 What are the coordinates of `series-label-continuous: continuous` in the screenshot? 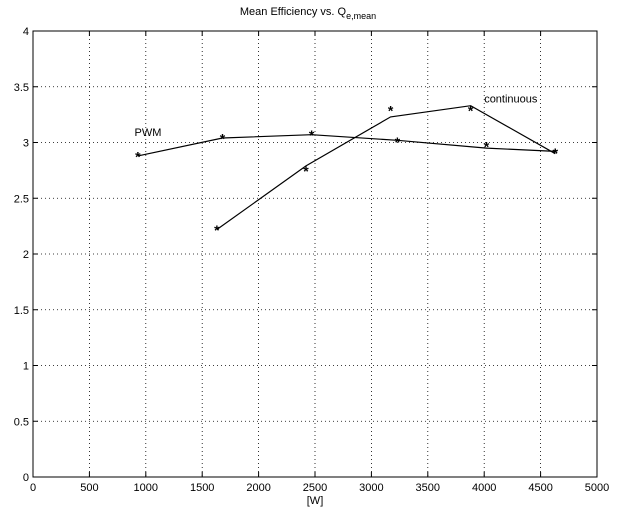 It's located at (511, 99).